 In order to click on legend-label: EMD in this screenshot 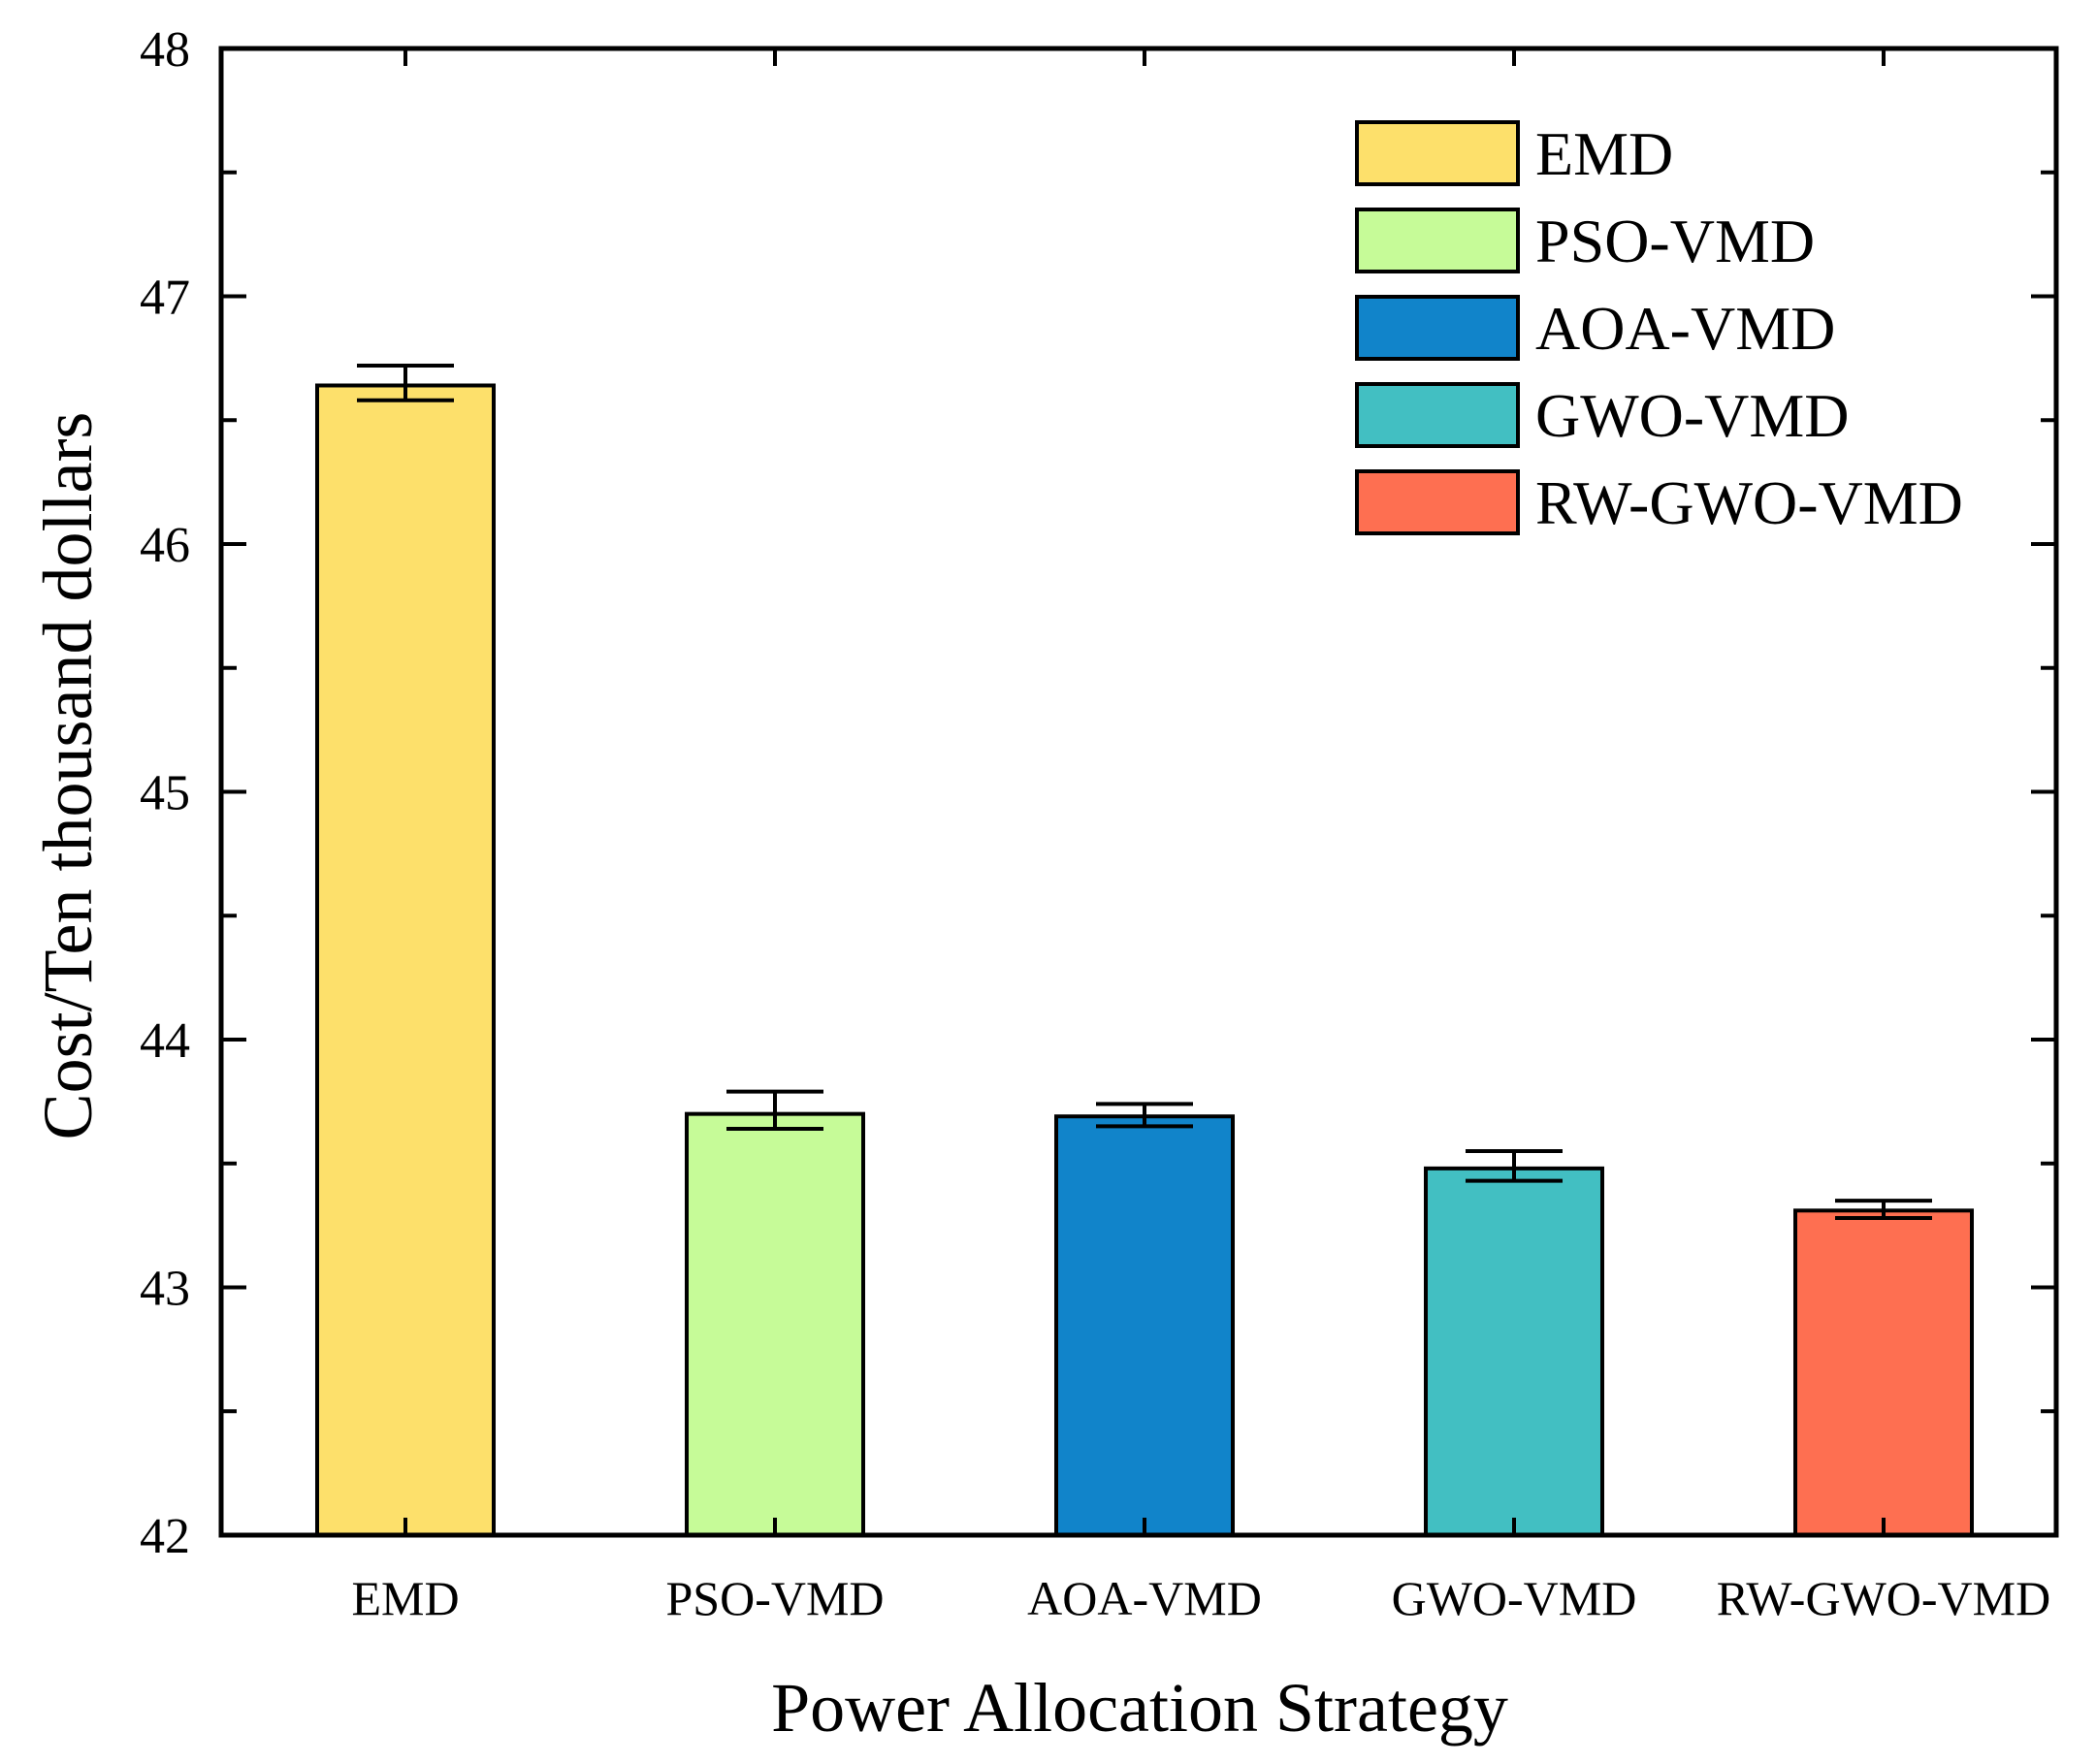, I will do `click(1604, 153)`.